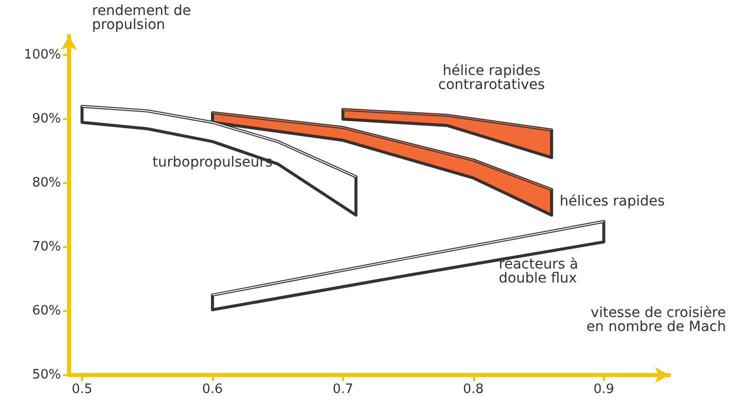 The width and height of the screenshot is (730, 415). Describe the element at coordinates (46, 119) in the screenshot. I see `y-tick-label: 90%` at that location.